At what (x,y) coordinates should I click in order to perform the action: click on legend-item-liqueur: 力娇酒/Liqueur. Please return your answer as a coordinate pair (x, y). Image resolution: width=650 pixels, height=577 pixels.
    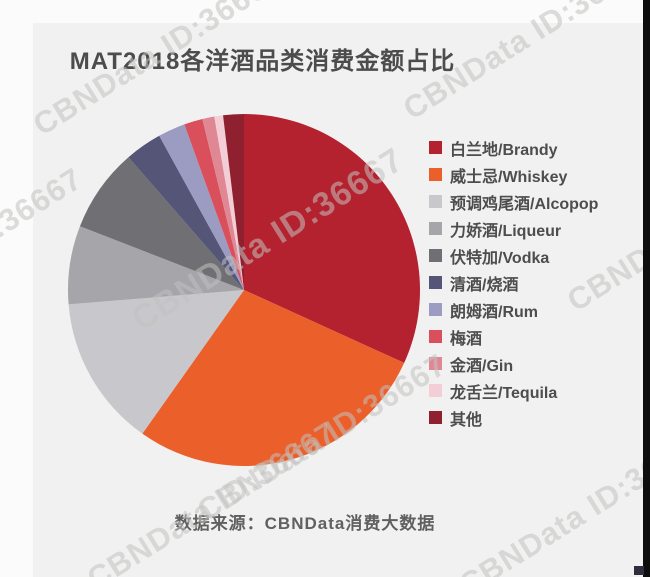
    Looking at the image, I should click on (513, 228).